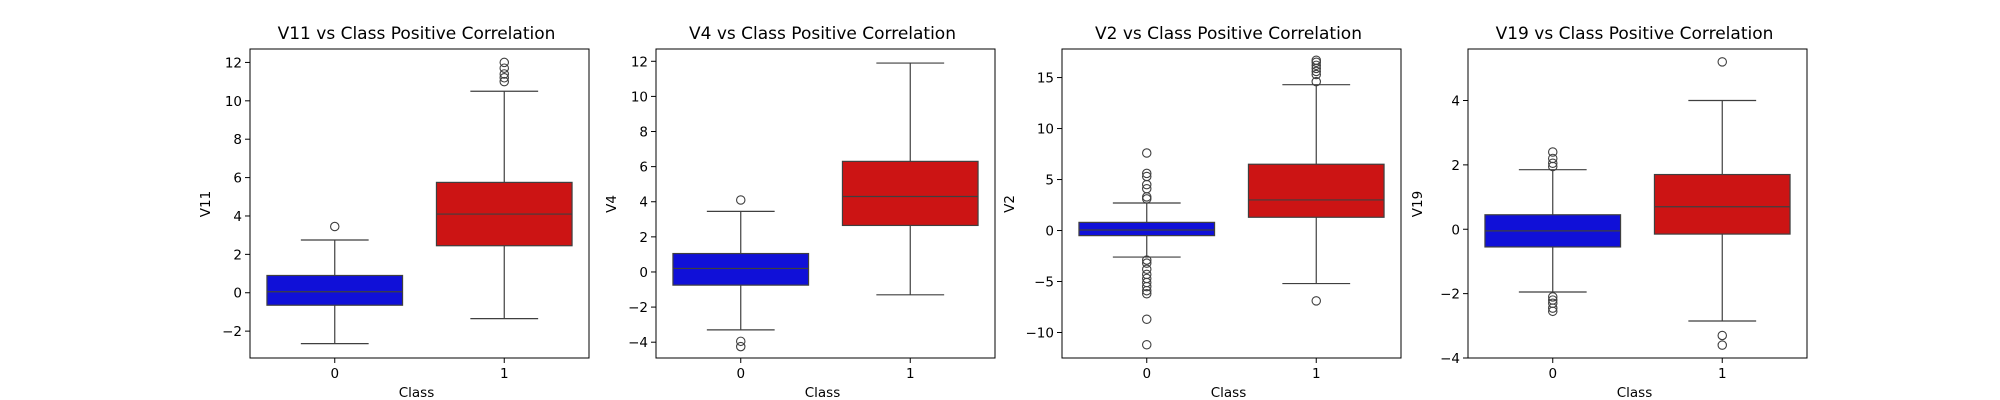  Describe the element at coordinates (1044, 283) in the screenshot. I see `y-tick-label: −5` at that location.